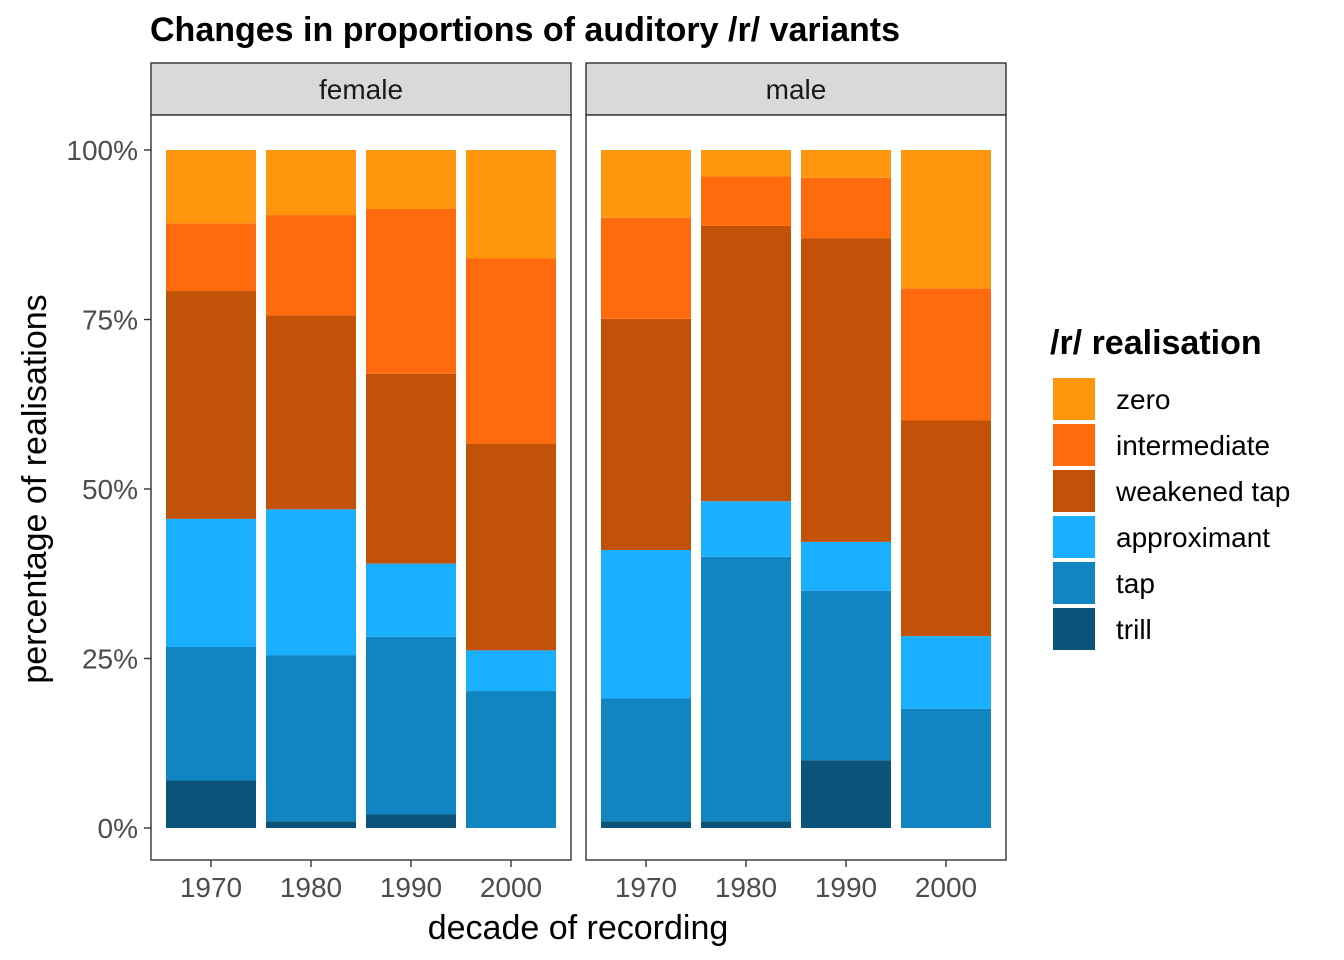  I want to click on legend-key-approximant, so click(1074, 537).